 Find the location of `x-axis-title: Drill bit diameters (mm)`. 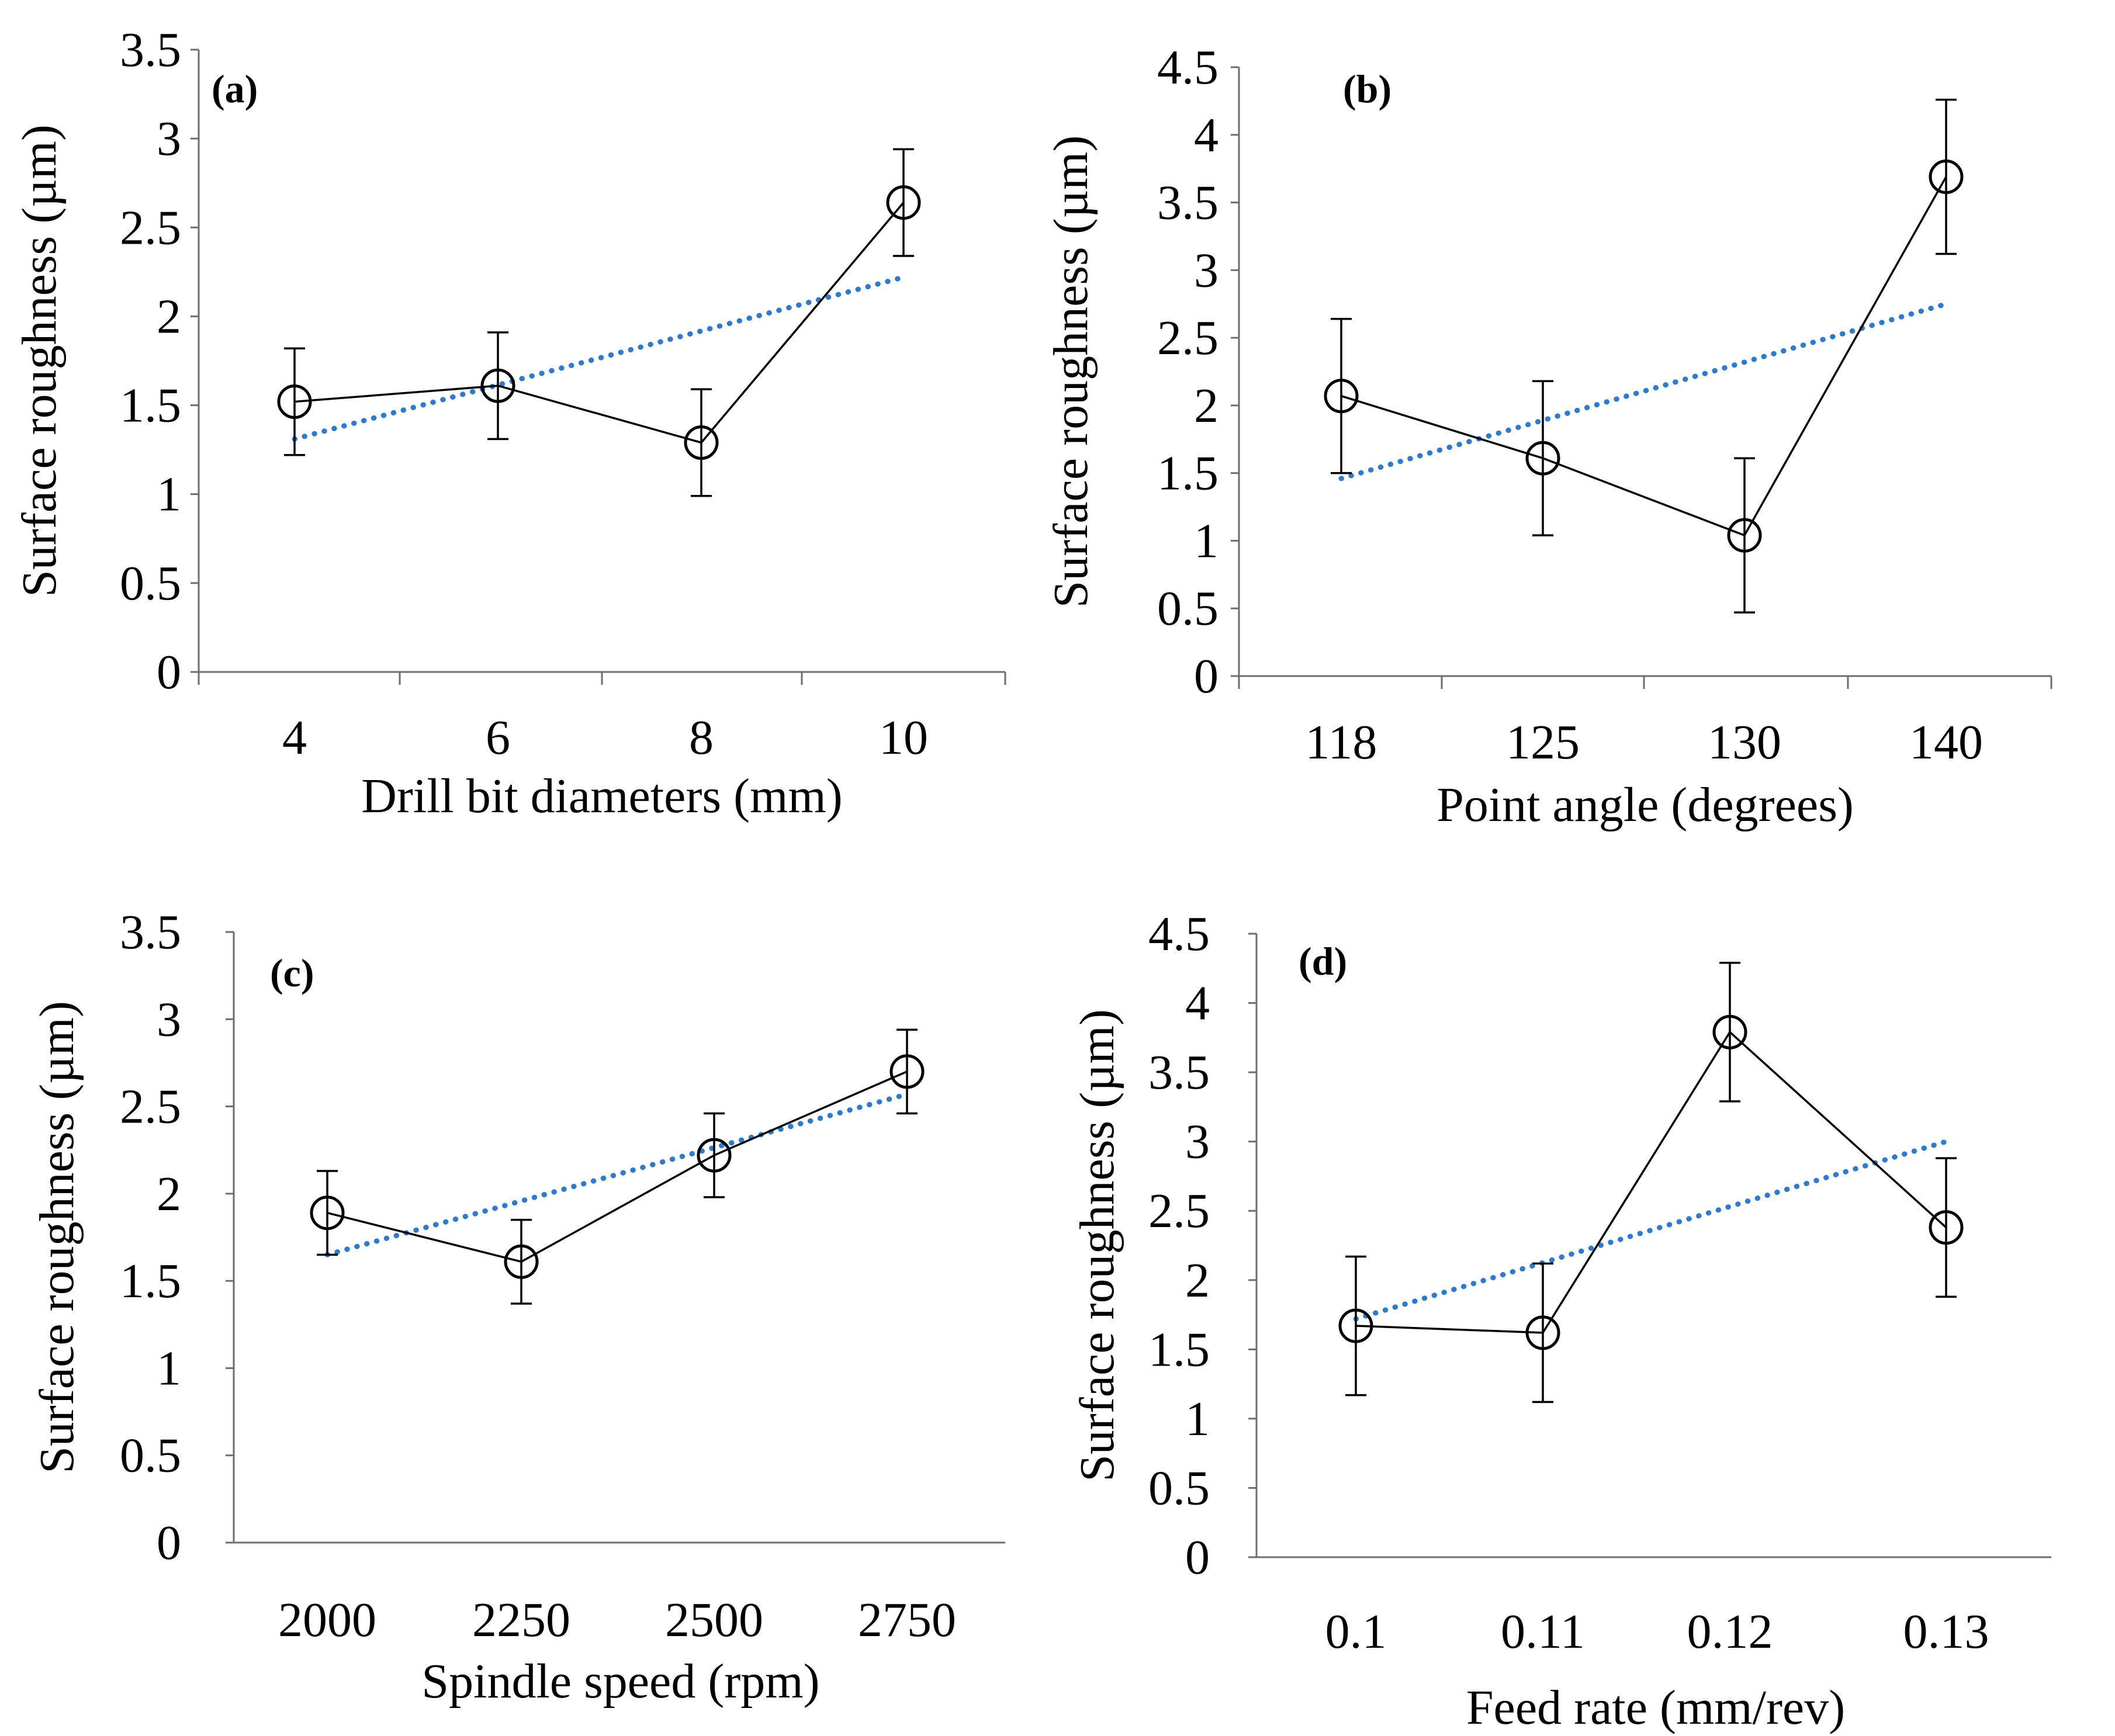

x-axis-title: Drill bit diameters (mm) is located at coordinates (601, 796).